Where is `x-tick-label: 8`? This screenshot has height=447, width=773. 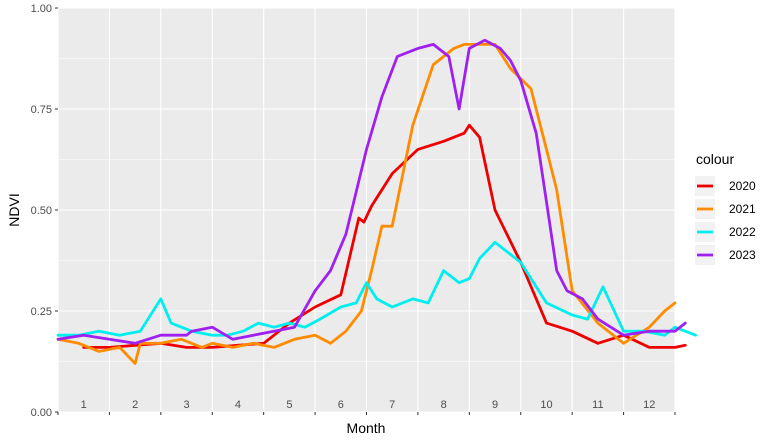 x-tick-label: 8 is located at coordinates (444, 405).